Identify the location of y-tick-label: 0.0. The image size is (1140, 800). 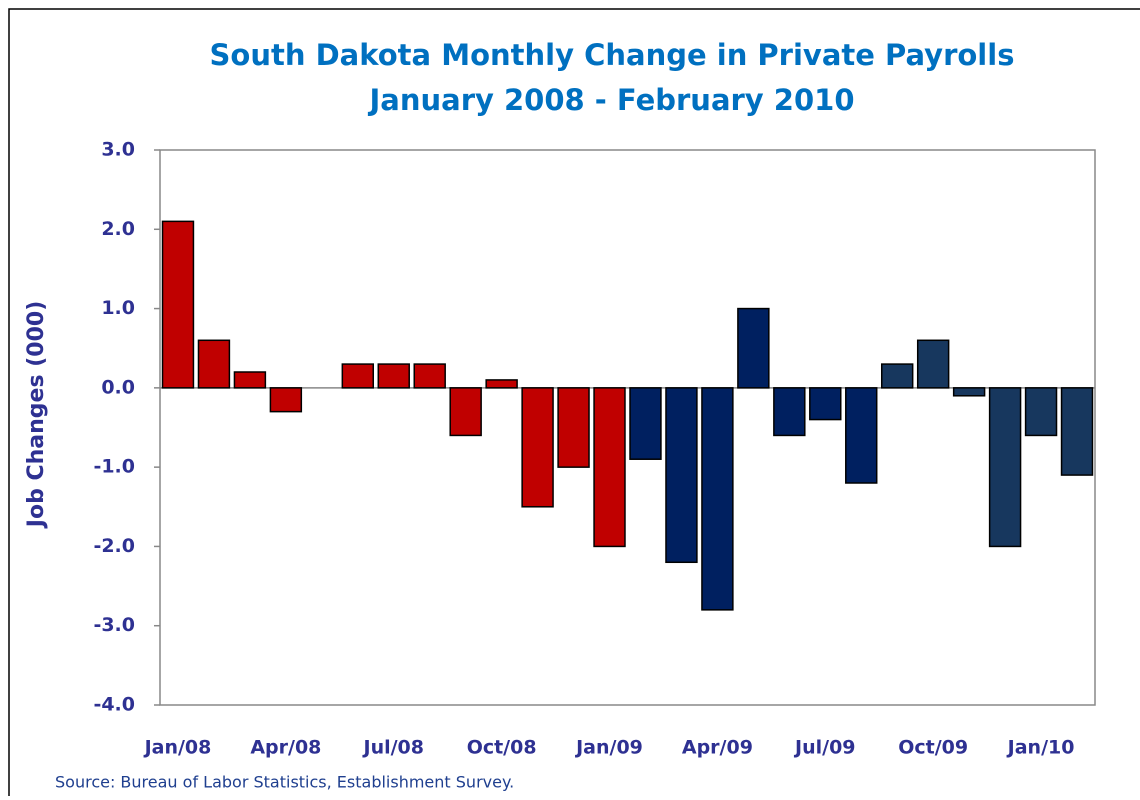
(118, 387).